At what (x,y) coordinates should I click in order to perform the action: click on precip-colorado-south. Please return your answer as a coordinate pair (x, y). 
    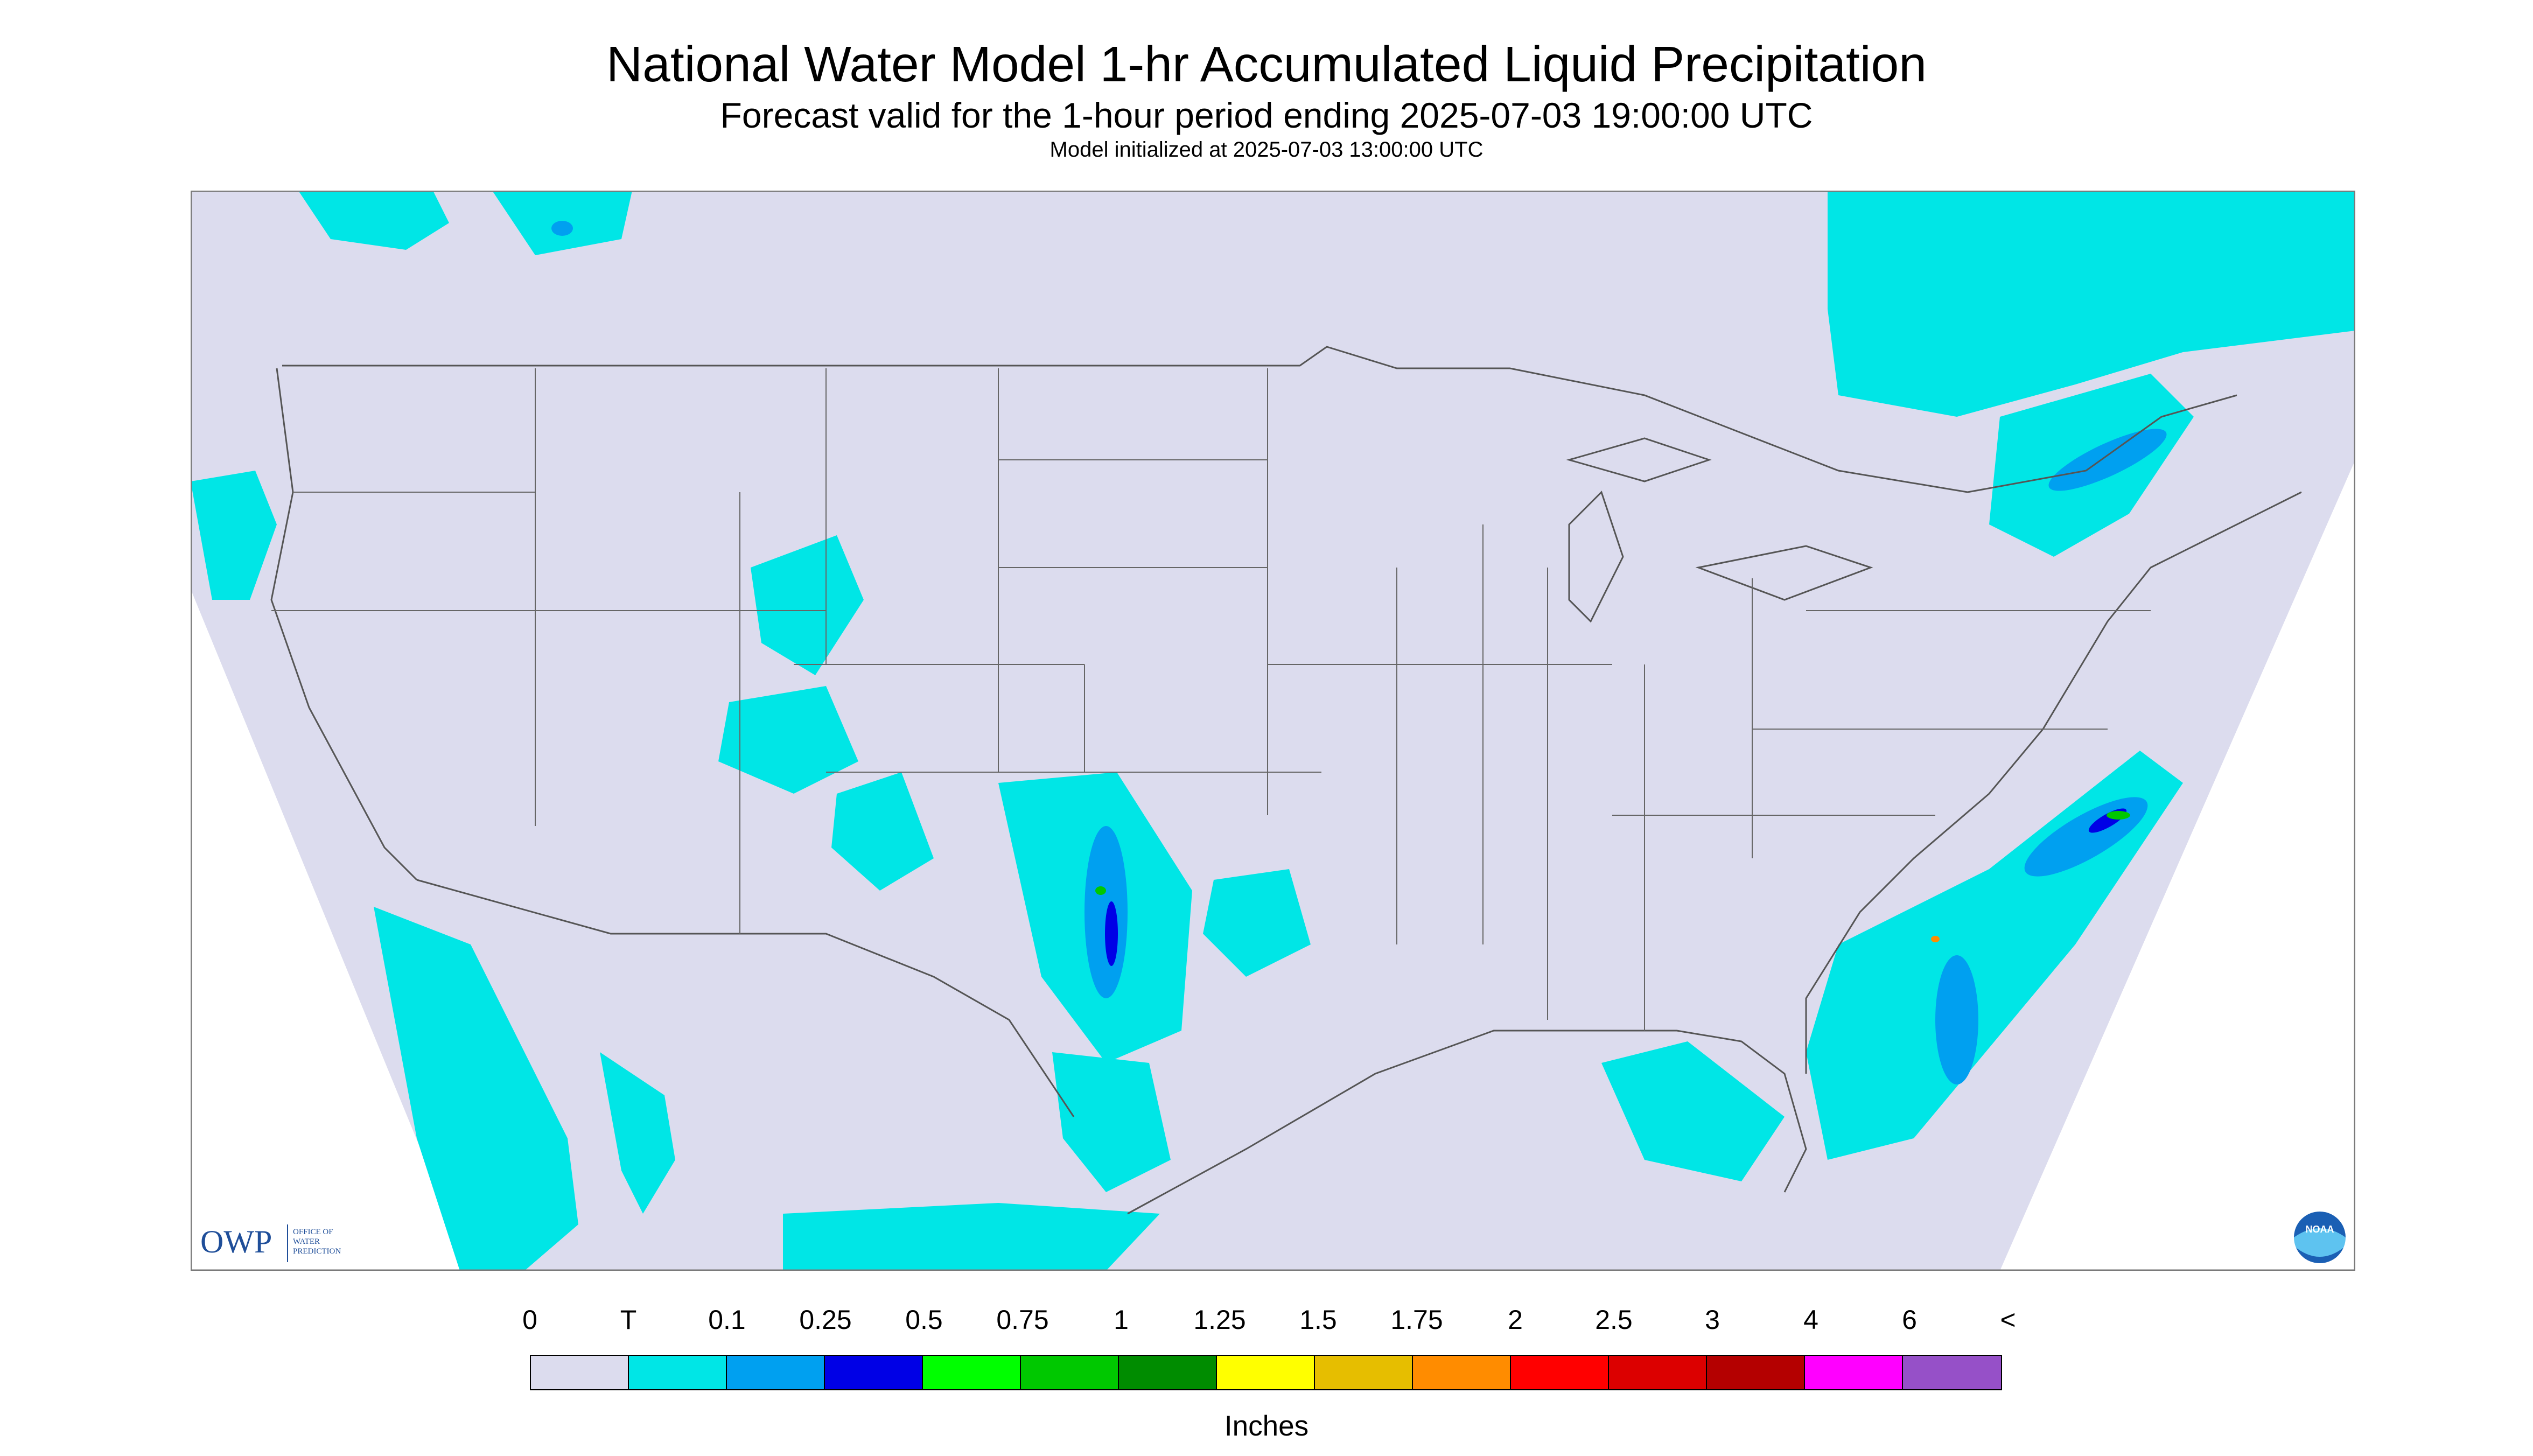
    Looking at the image, I should click on (788, 740).